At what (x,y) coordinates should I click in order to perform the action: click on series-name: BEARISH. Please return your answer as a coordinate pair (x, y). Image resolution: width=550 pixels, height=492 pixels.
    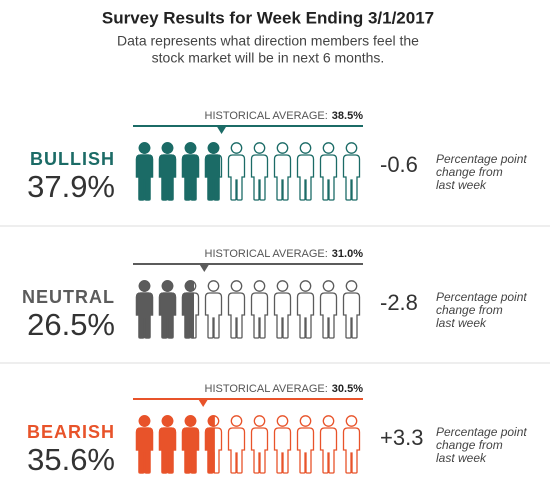
    Looking at the image, I should click on (71, 432).